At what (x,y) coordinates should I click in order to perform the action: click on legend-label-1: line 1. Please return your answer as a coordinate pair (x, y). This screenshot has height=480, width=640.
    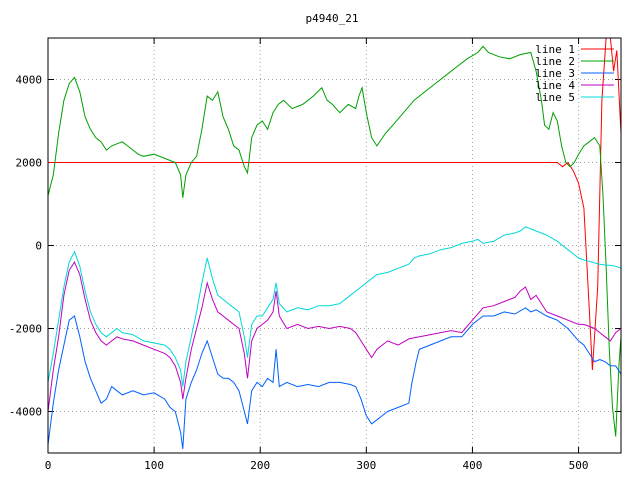
    Looking at the image, I should click on (555, 49).